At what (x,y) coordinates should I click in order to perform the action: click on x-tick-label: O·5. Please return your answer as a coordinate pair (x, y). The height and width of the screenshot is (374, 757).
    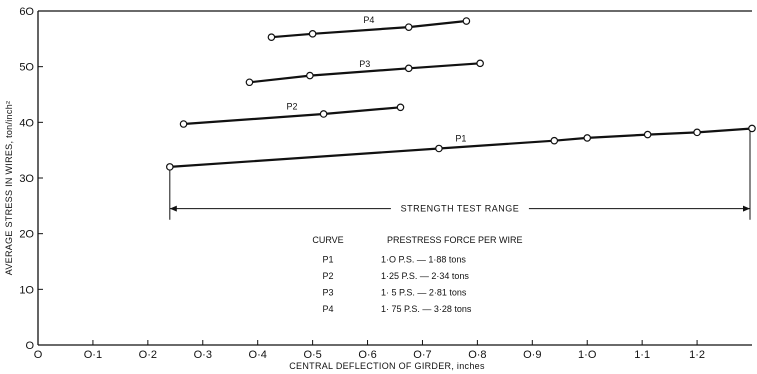
    Looking at the image, I should click on (312, 355).